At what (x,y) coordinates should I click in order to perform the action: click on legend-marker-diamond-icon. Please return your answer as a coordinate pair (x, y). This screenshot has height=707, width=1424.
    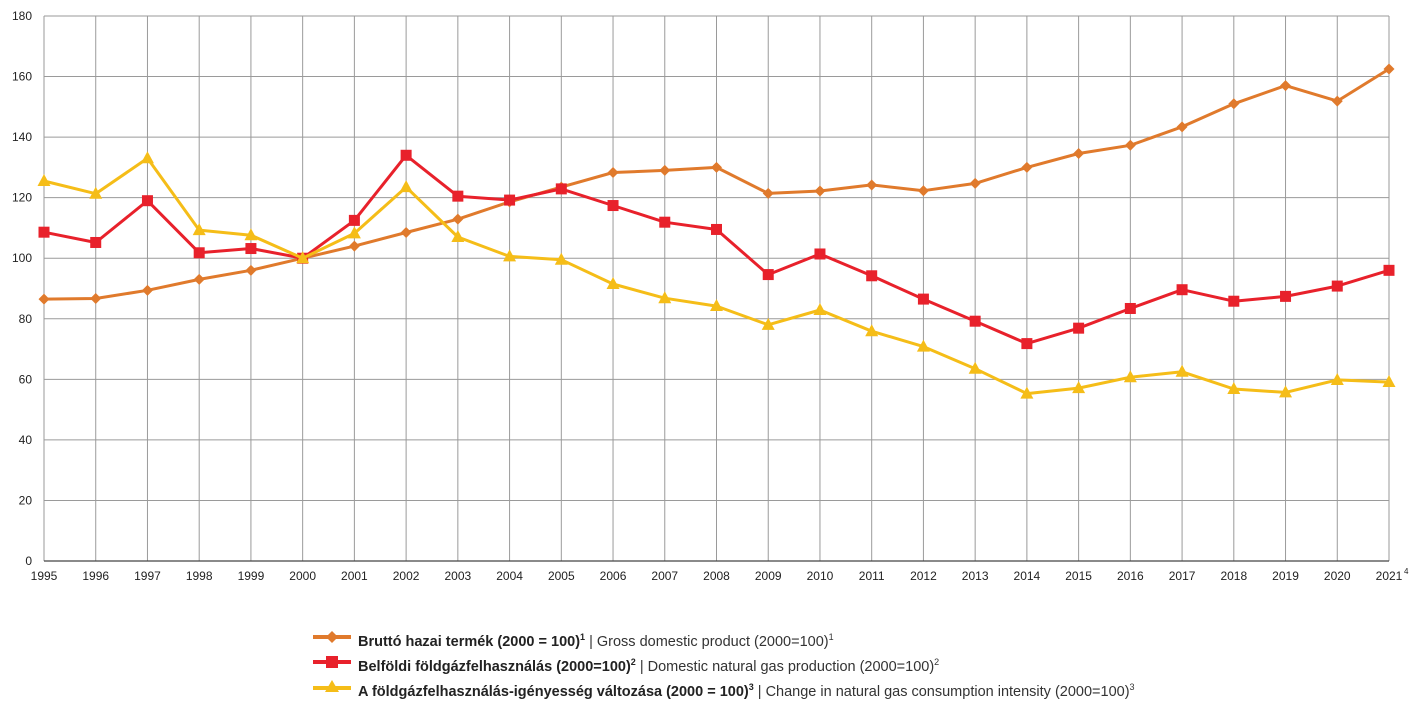
    Looking at the image, I should click on (332, 637).